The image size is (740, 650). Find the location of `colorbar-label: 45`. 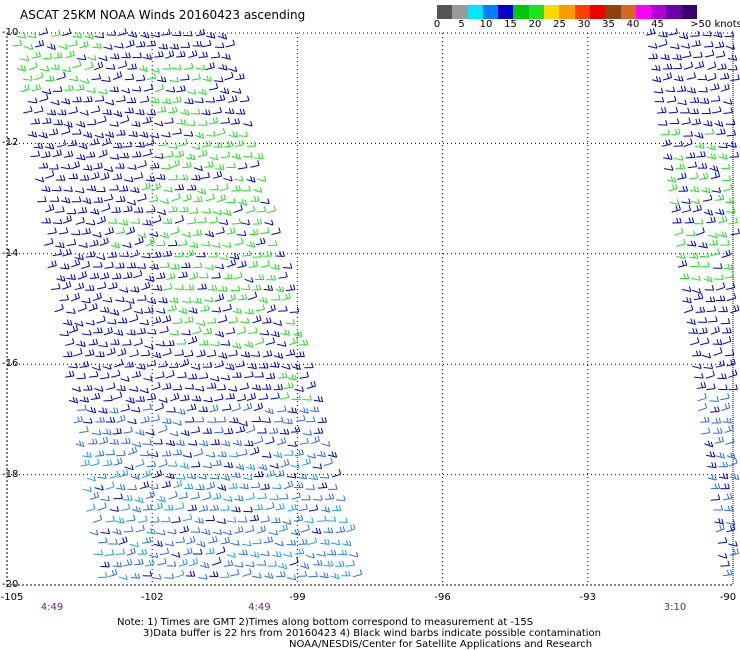

colorbar-label: 45 is located at coordinates (657, 24).